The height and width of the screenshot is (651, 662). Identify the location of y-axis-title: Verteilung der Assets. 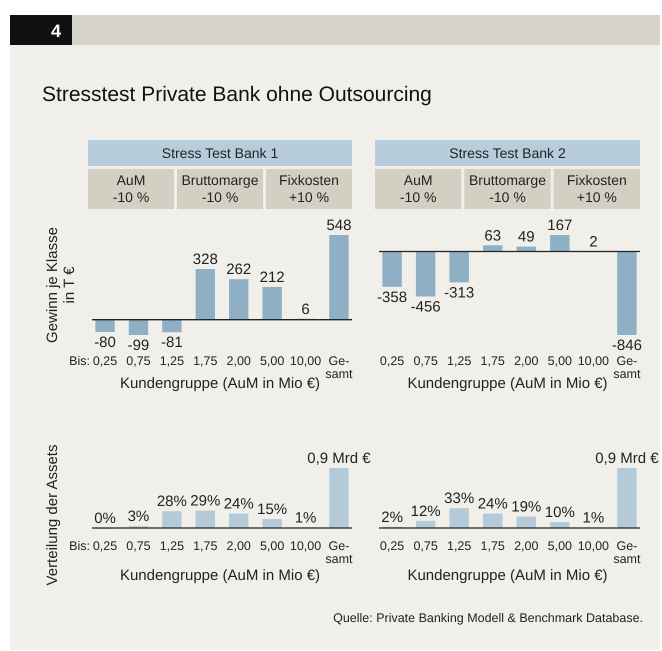
(52, 515).